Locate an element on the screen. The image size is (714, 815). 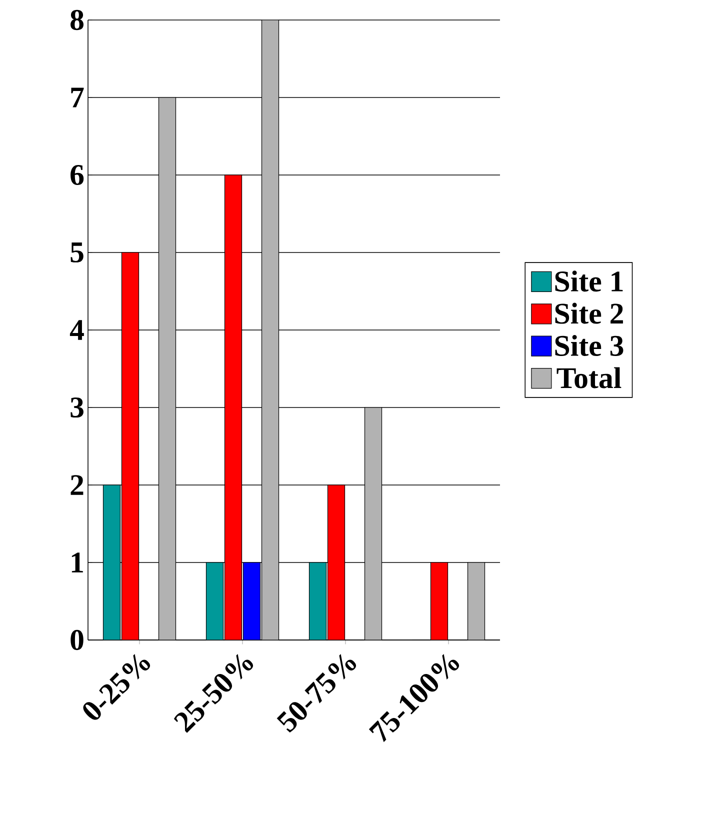
legend-label: Site 3 is located at coordinates (589, 345).